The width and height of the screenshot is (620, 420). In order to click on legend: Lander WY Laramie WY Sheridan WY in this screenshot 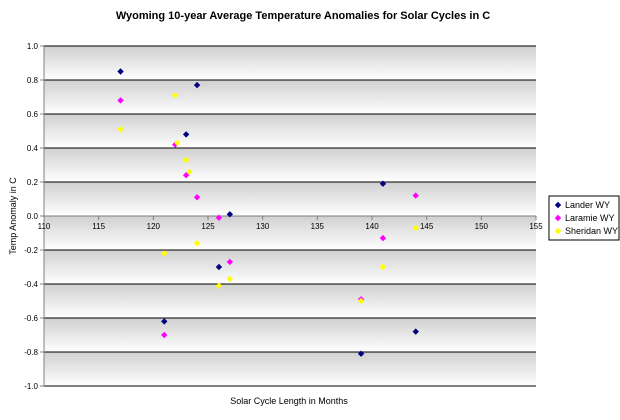, I will do `click(584, 218)`.